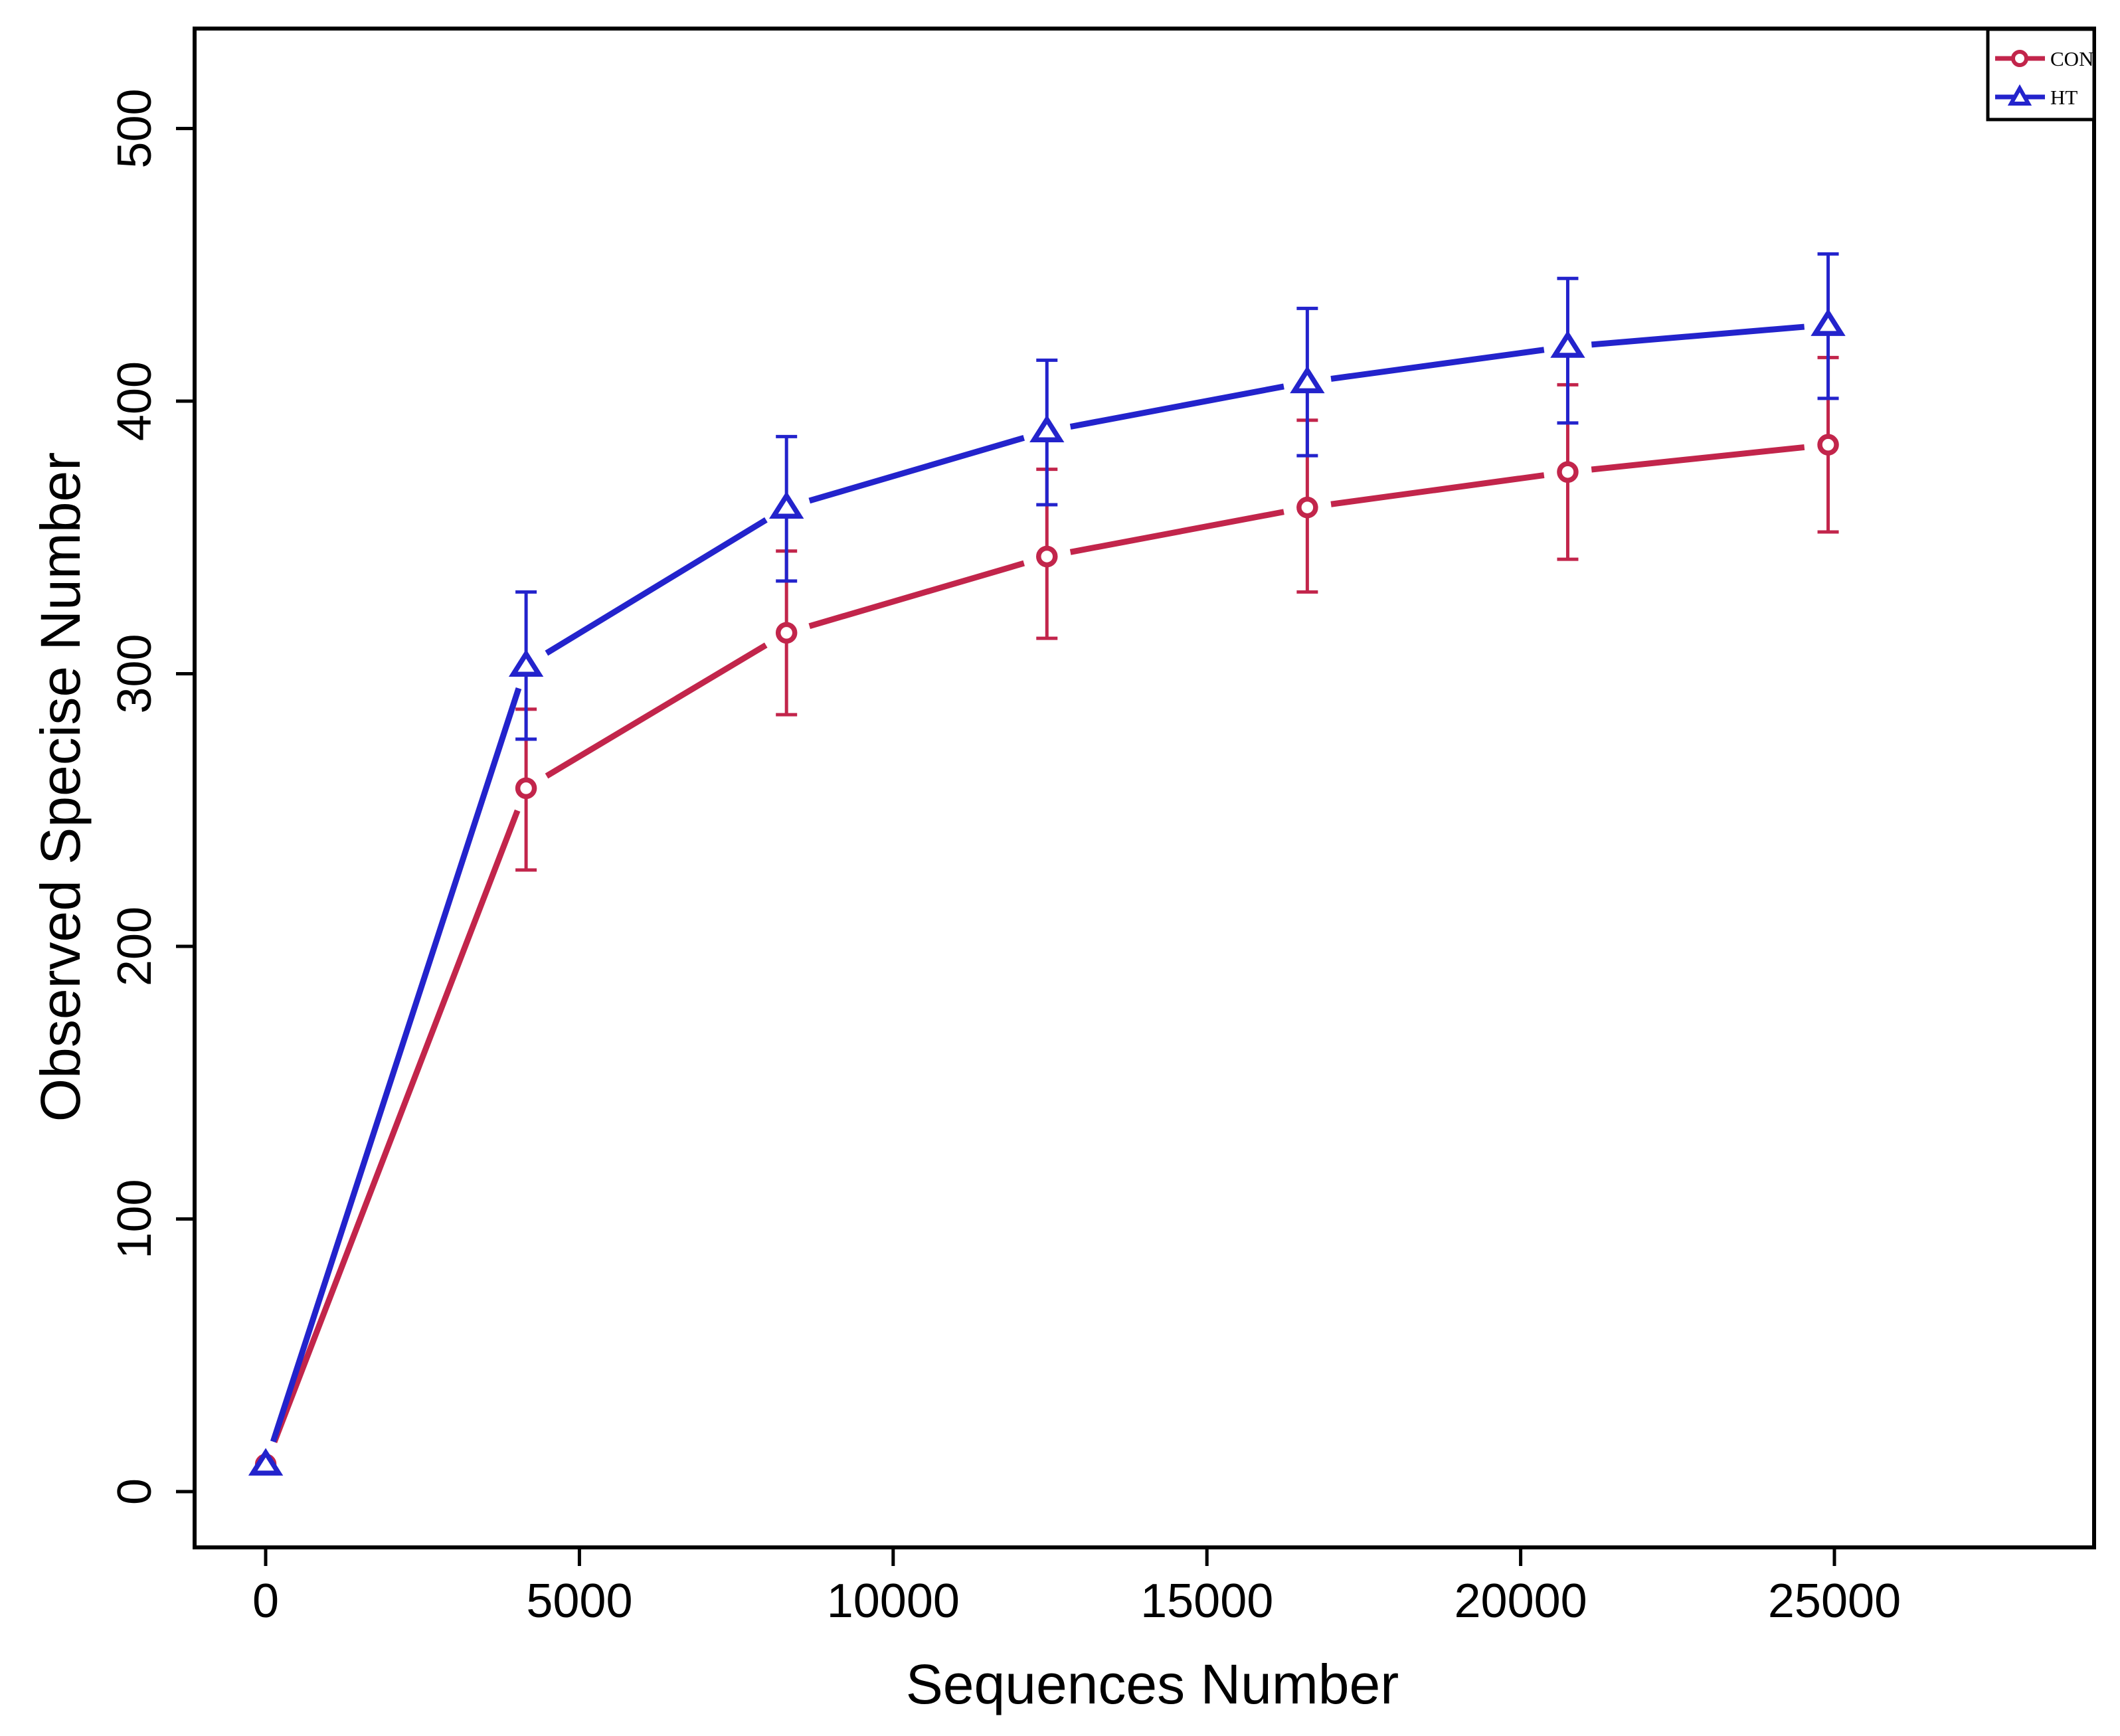  Describe the element at coordinates (134, 1492) in the screenshot. I see `y-tick-label: 0` at that location.